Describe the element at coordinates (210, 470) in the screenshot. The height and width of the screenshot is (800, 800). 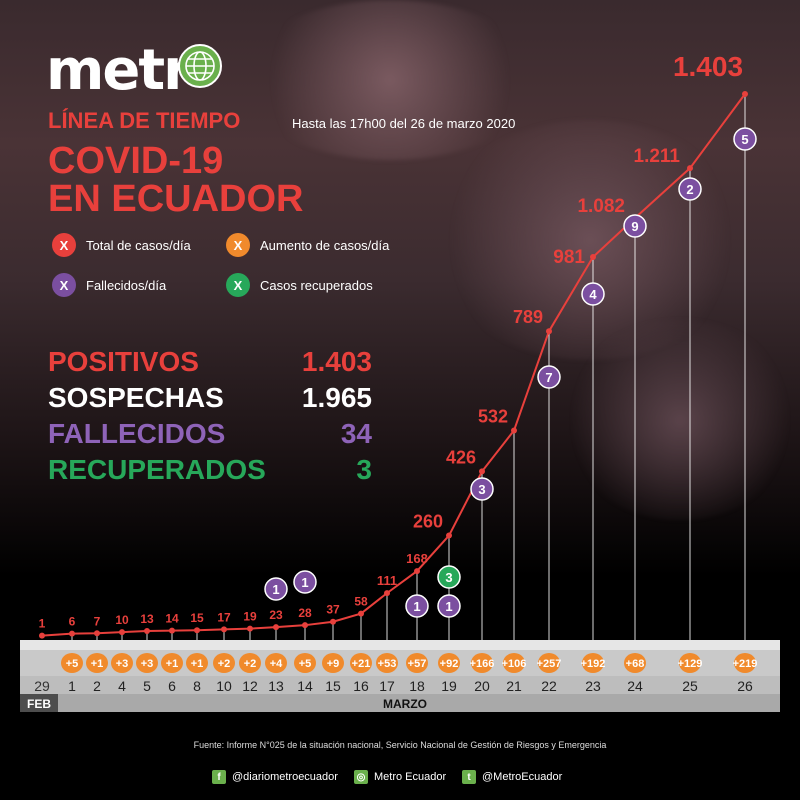
I see `stat-recovered: RECUPERADOS 3` at that location.